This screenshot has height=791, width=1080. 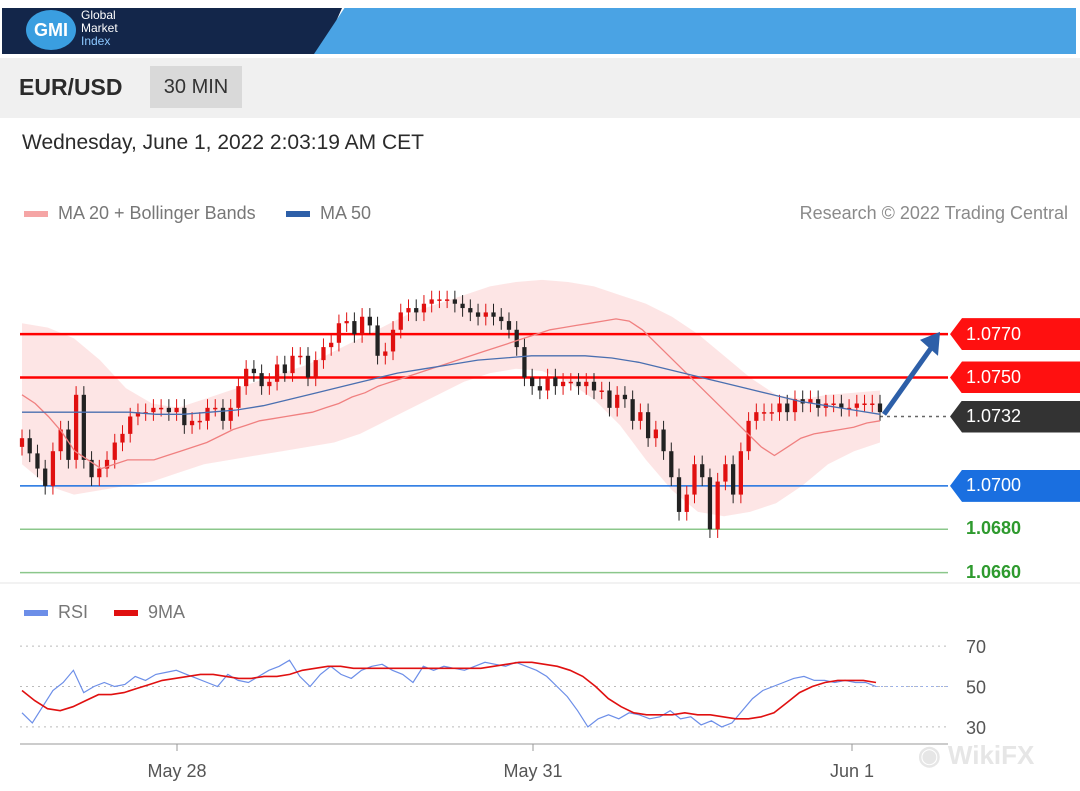 I want to click on ma20-legend-label: MA 20 + Bollinger Bands, so click(x=157, y=213).